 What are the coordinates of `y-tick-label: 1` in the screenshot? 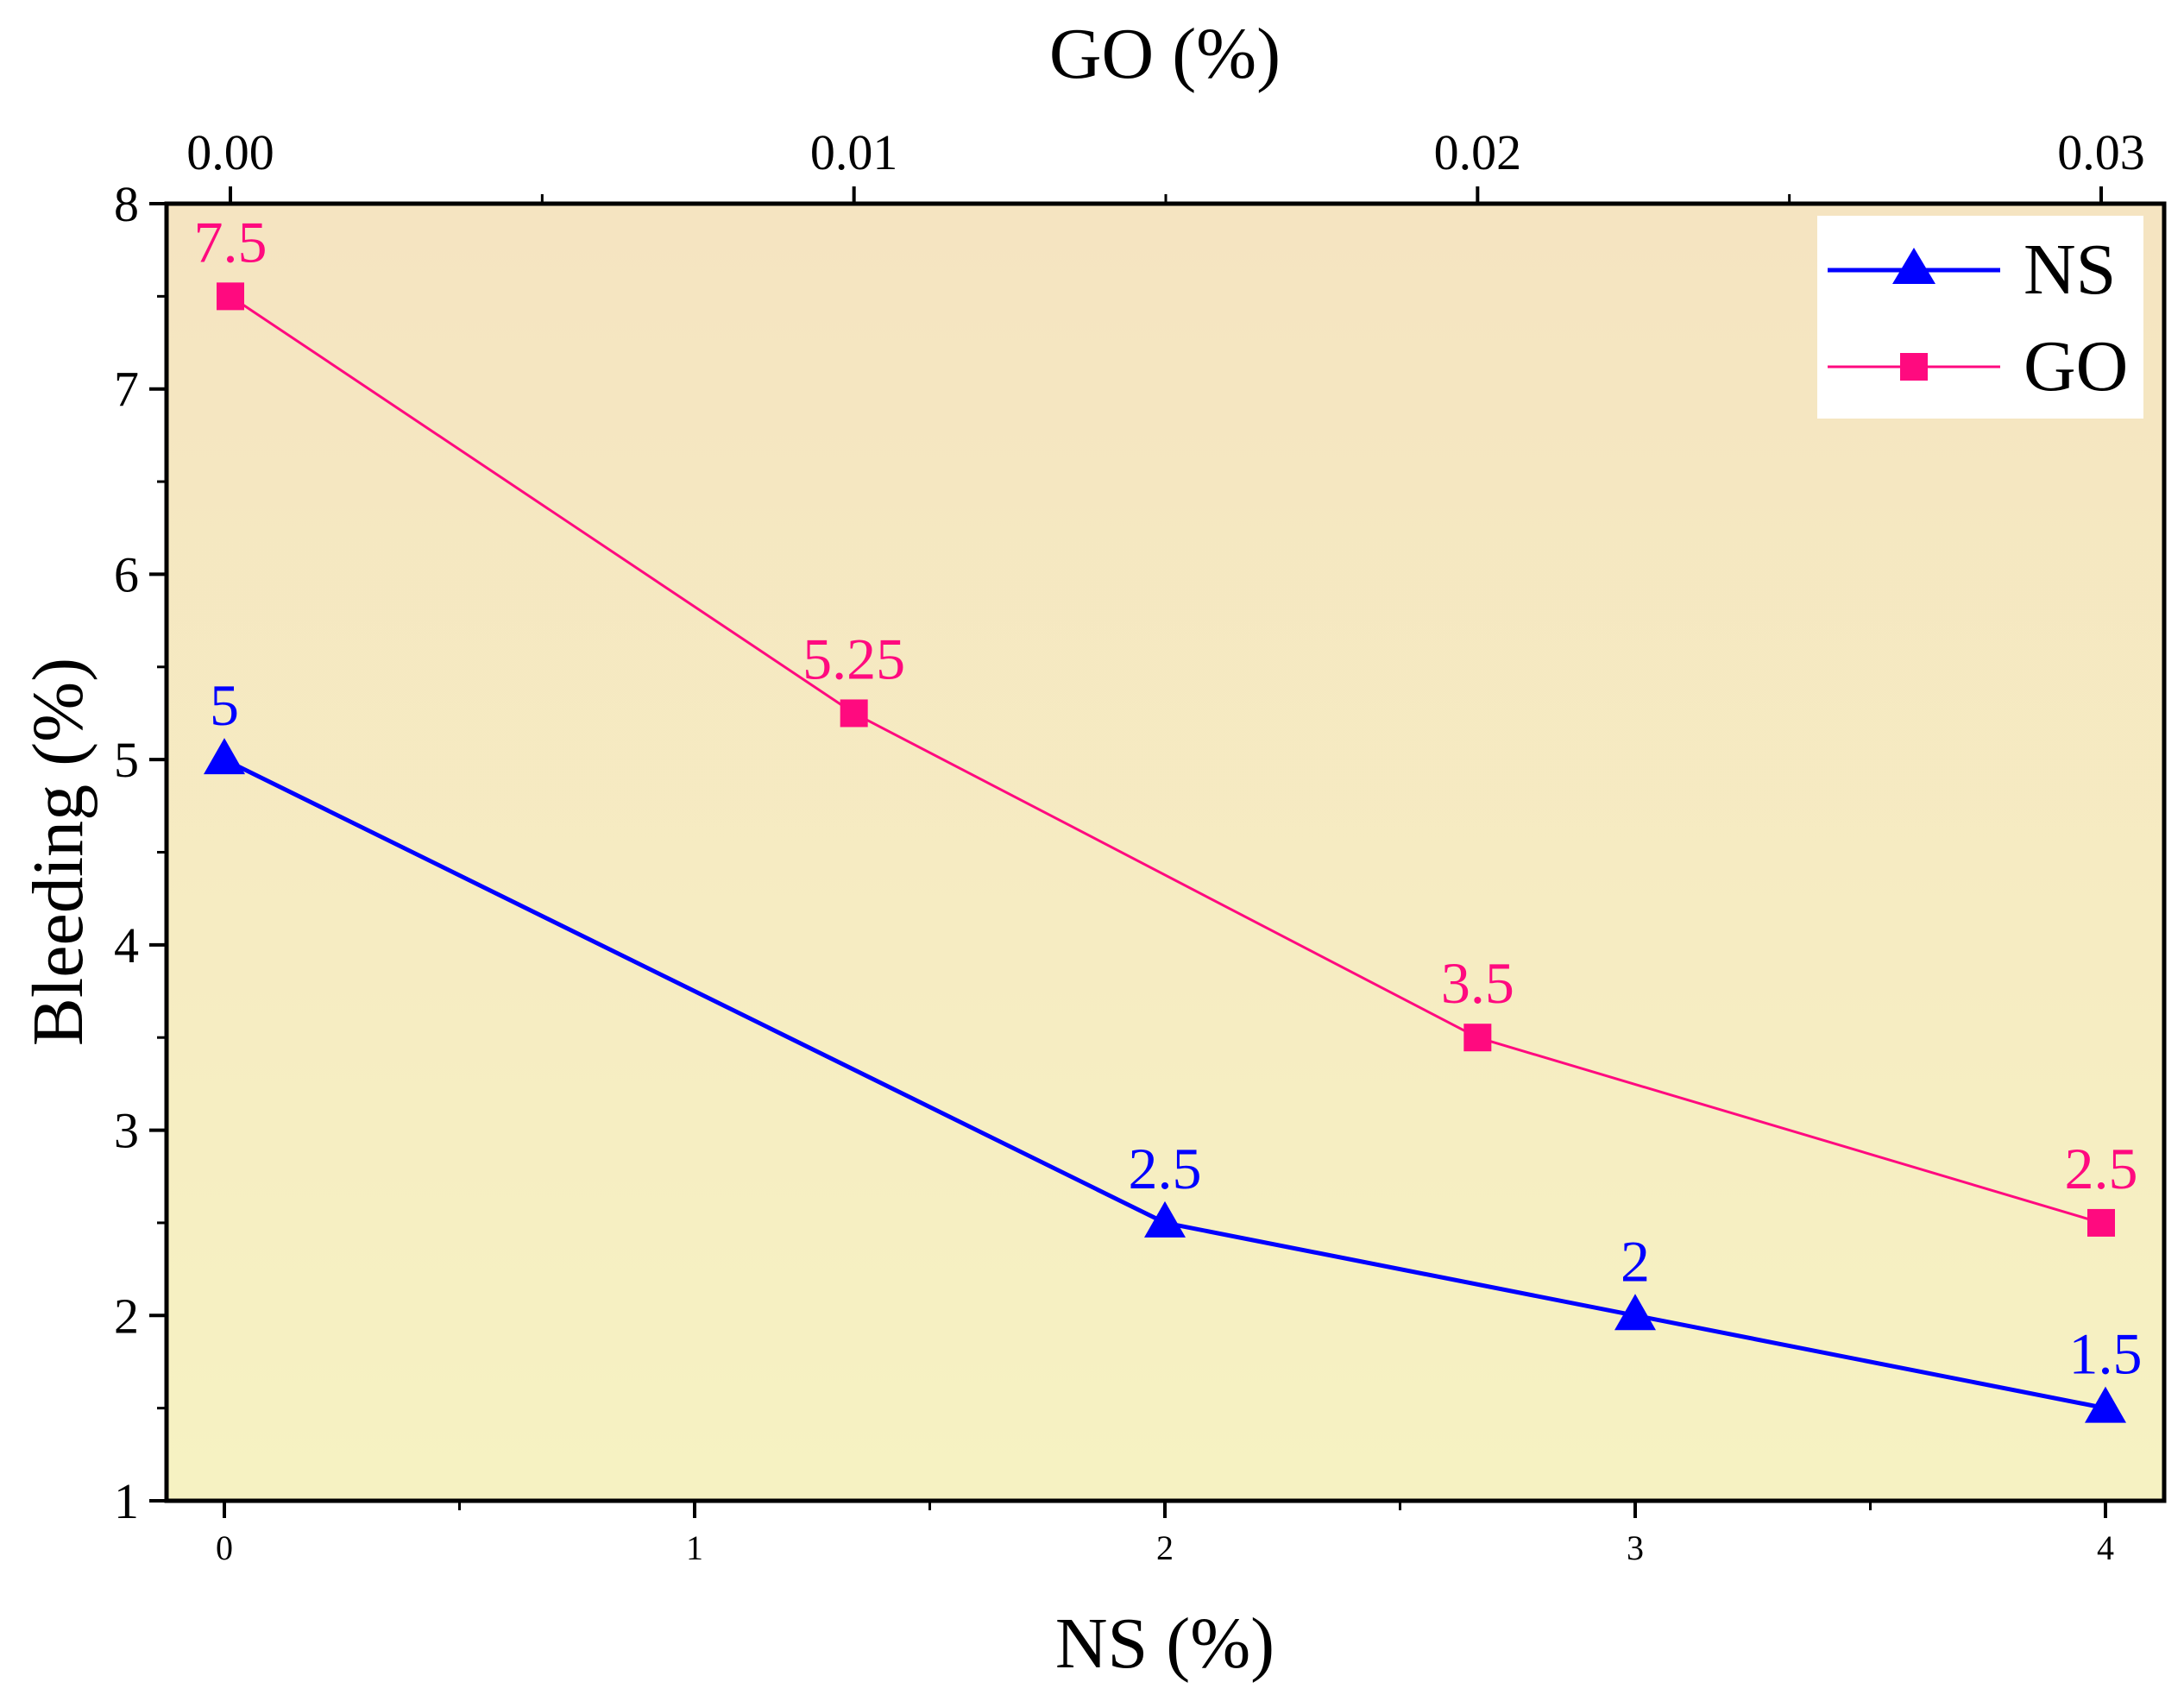 It's located at (127, 1501).